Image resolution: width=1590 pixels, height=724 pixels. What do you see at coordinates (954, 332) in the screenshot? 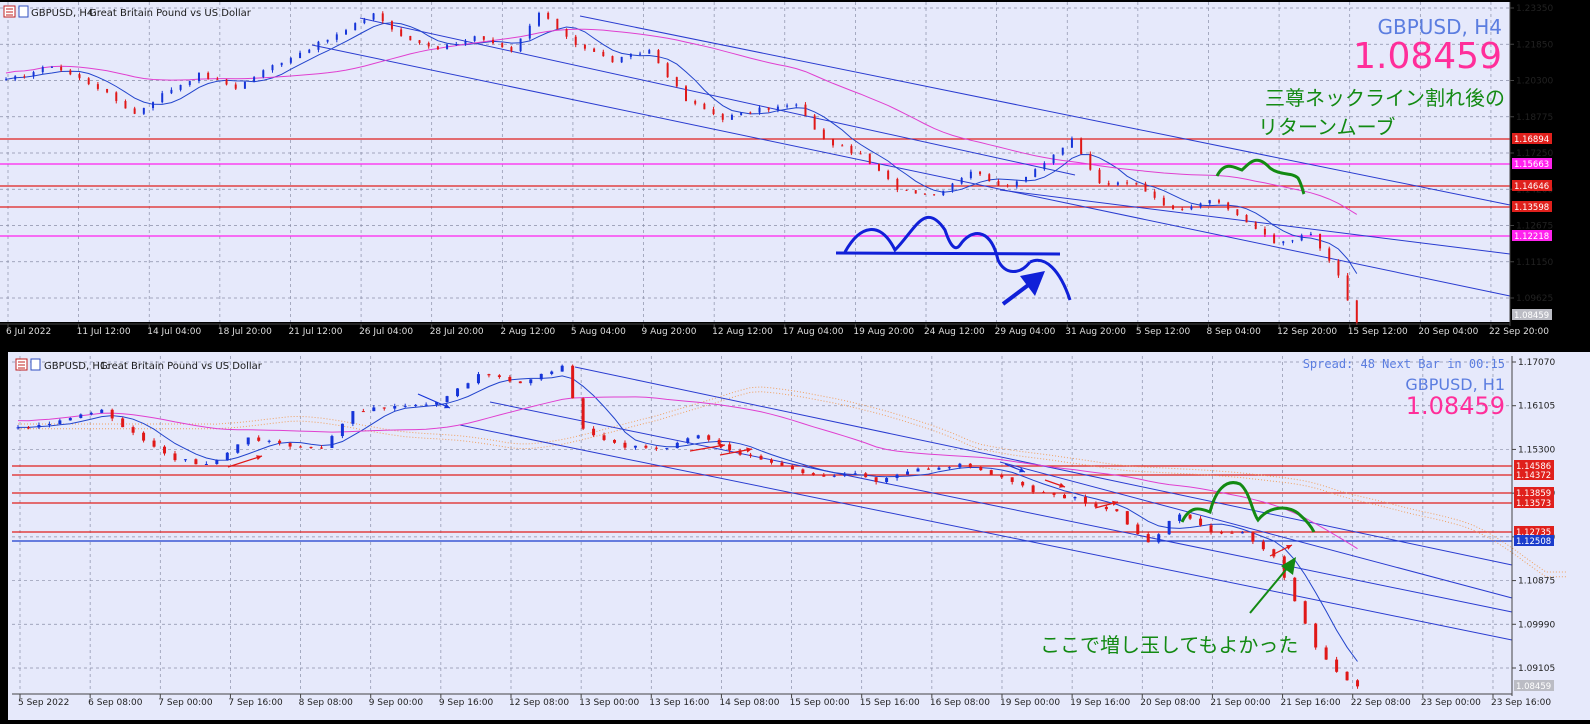
I see `time-tick-label: 24 Aug 12:00` at bounding box center [954, 332].